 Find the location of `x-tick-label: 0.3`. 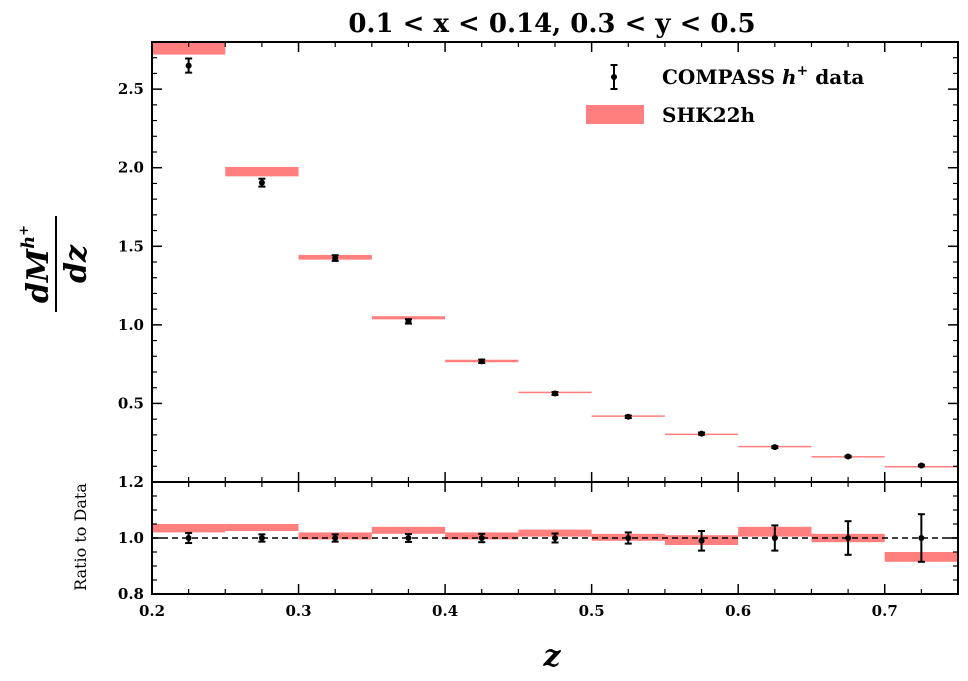

x-tick-label: 0.3 is located at coordinates (298, 611).